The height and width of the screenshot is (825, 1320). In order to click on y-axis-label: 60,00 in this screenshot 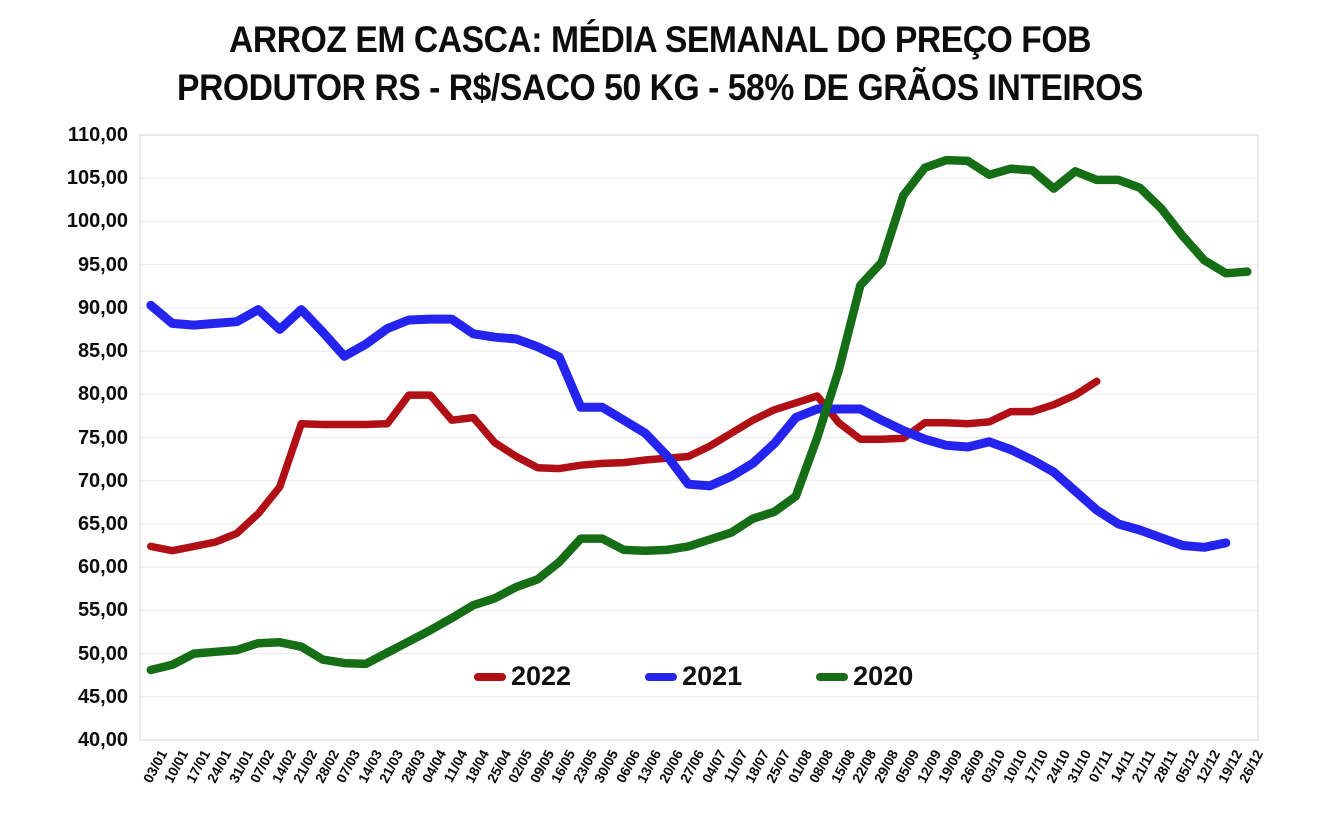, I will do `click(102, 567)`.